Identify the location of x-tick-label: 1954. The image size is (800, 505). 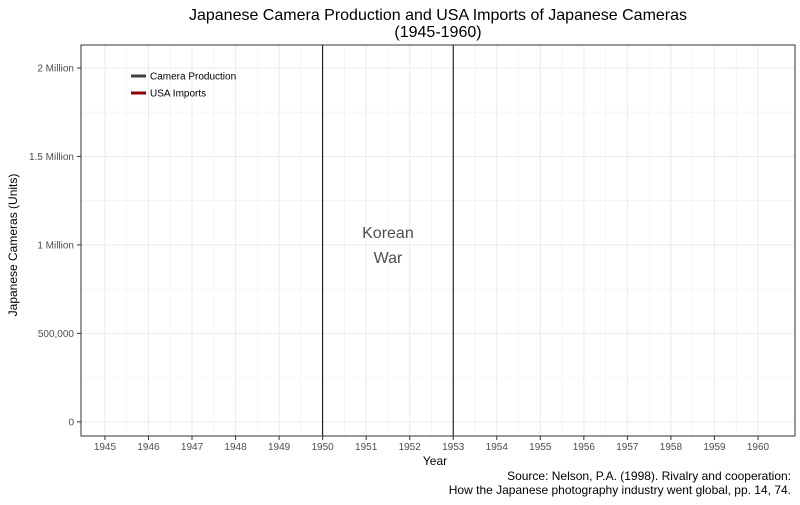
(497, 447).